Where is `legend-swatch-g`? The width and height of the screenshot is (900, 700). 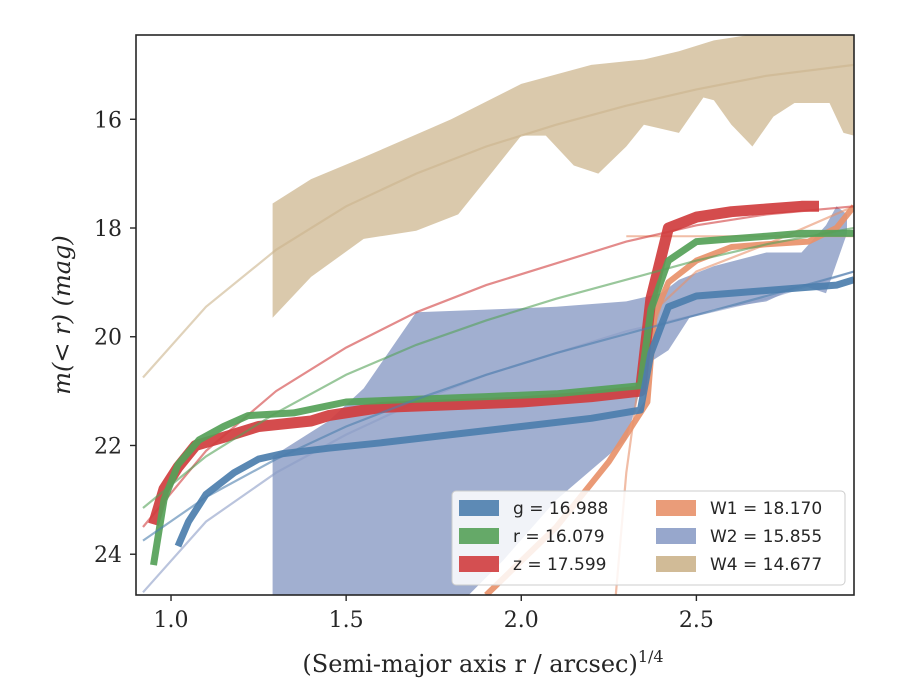
legend-swatch-g is located at coordinates (479, 508).